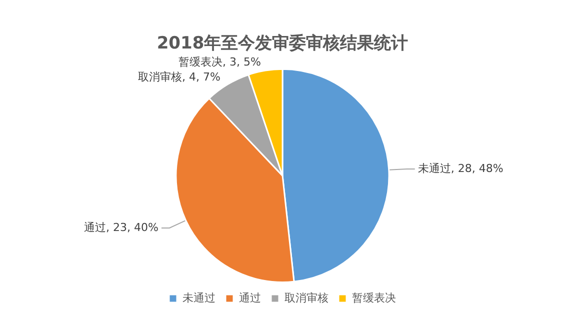  What do you see at coordinates (121, 227) in the screenshot?
I see `data-label: 通过, 23, 40%` at bounding box center [121, 227].